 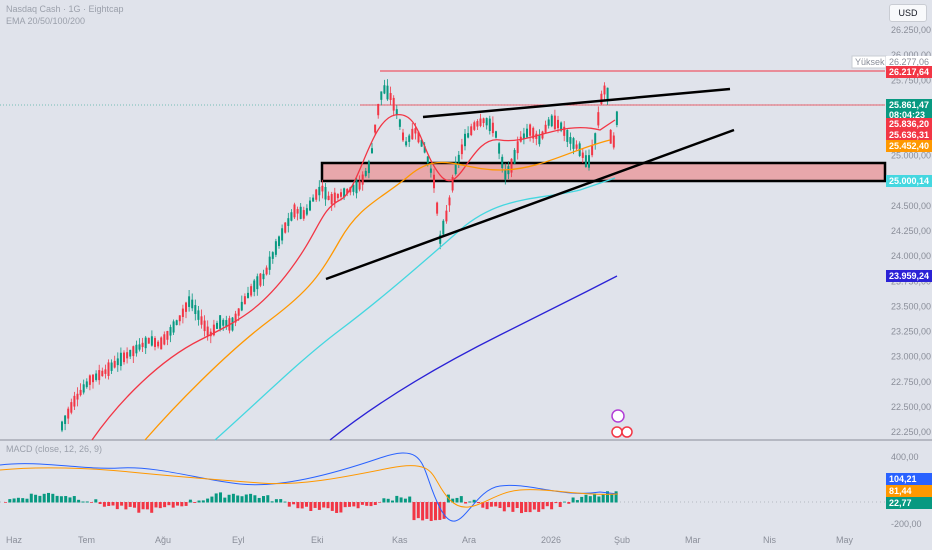 I want to click on support-tag: 25.000,14, so click(x=909, y=181).